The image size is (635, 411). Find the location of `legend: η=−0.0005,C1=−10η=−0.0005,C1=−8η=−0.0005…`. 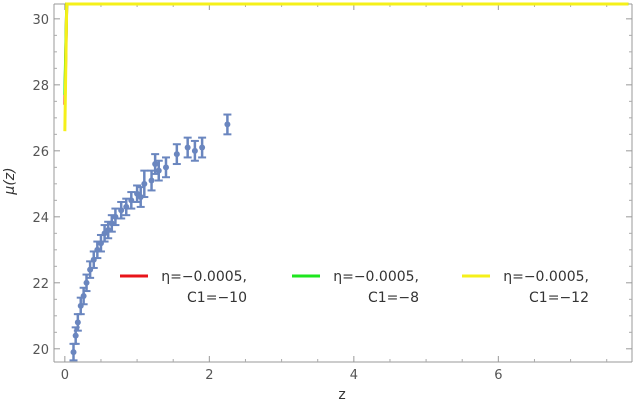

legend: η=−0.0005,C1=−10η=−0.0005,C1=−8η=−0.0005… is located at coordinates (354, 287).